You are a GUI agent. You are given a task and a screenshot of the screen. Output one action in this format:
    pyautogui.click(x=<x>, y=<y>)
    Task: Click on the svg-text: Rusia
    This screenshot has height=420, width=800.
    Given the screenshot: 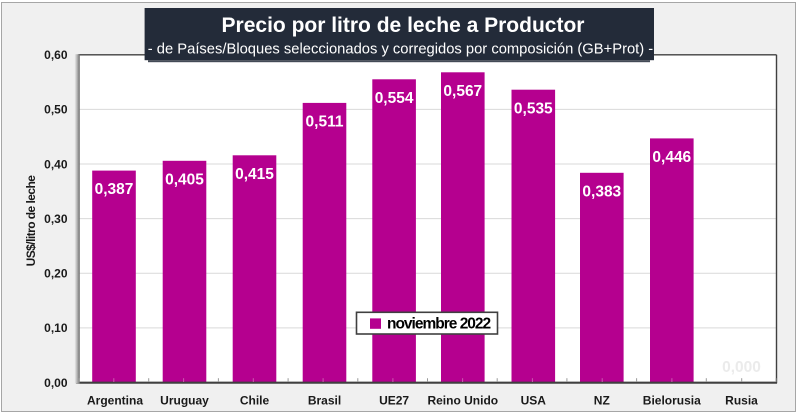 What is the action you would take?
    pyautogui.click(x=741, y=401)
    